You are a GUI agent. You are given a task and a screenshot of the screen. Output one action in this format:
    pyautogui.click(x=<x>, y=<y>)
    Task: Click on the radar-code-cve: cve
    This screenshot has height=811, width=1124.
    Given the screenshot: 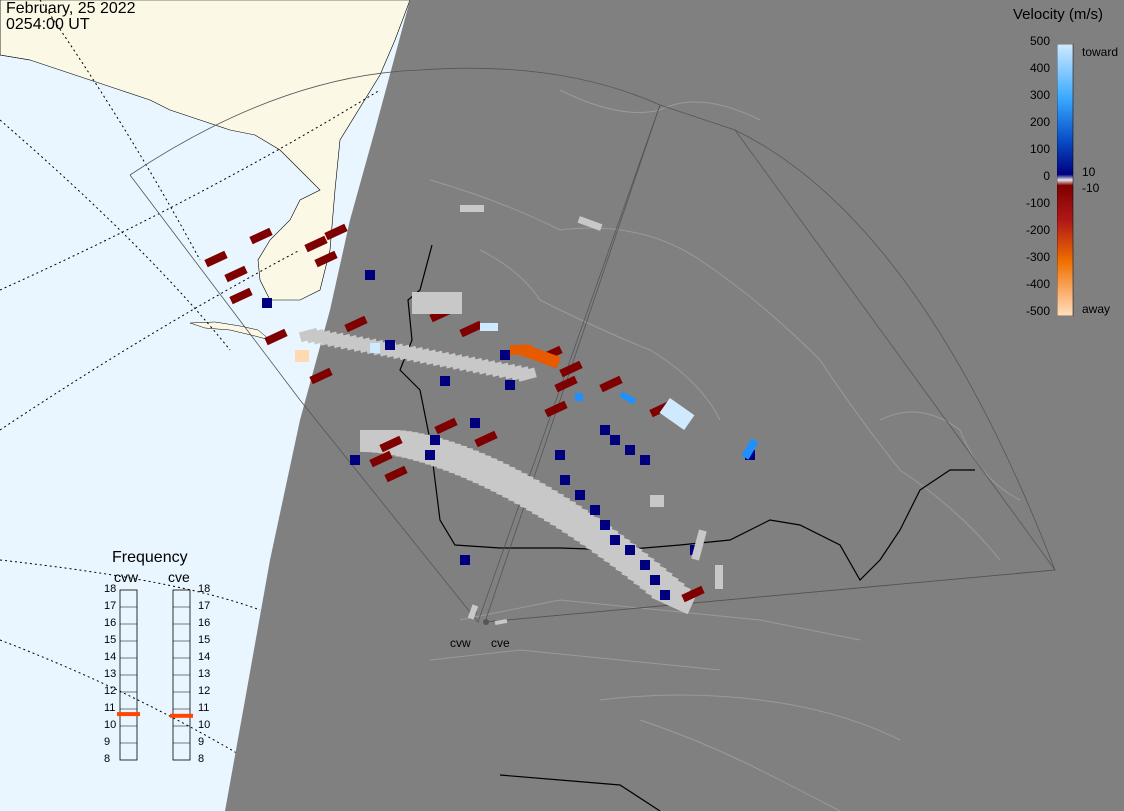 What is the action you would take?
    pyautogui.click(x=179, y=577)
    